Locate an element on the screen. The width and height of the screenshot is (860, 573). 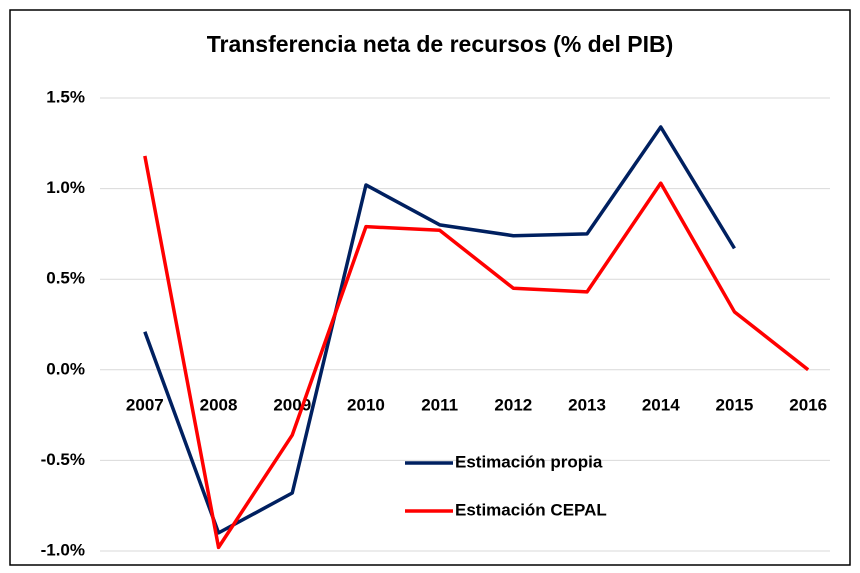
x-tick-label: 2015 is located at coordinates (735, 404).